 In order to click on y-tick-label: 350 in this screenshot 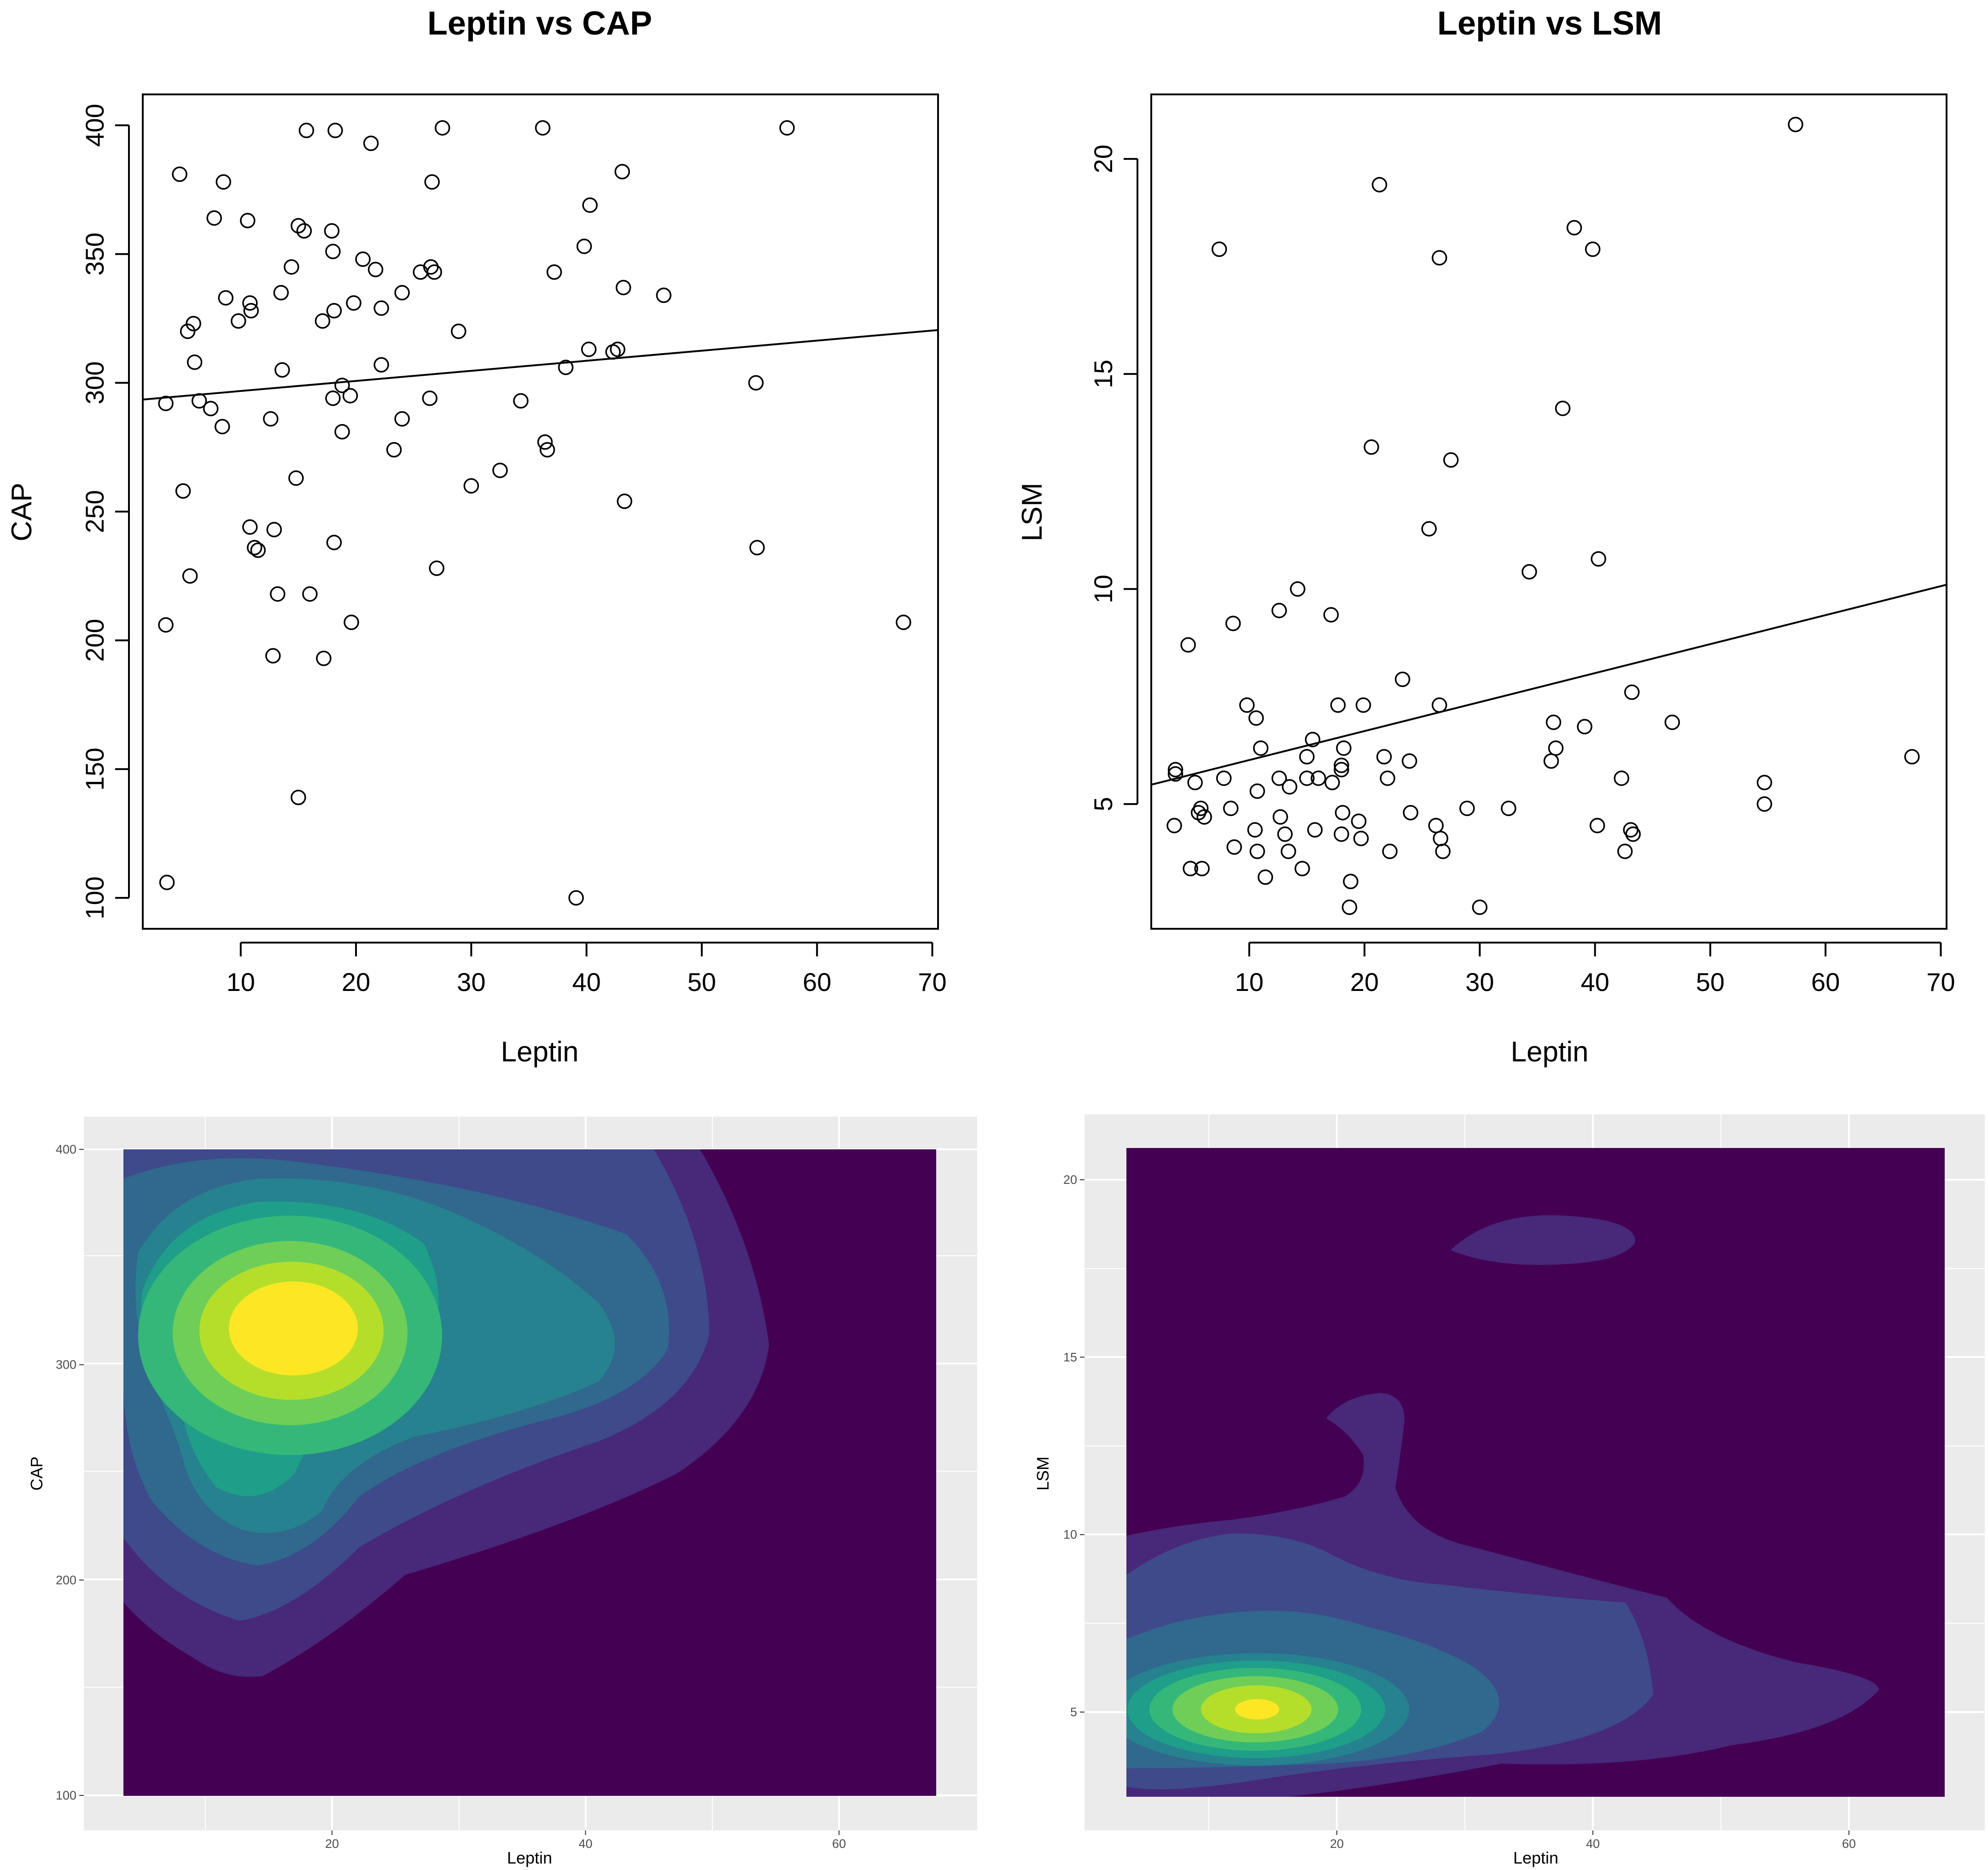, I will do `click(95, 254)`.